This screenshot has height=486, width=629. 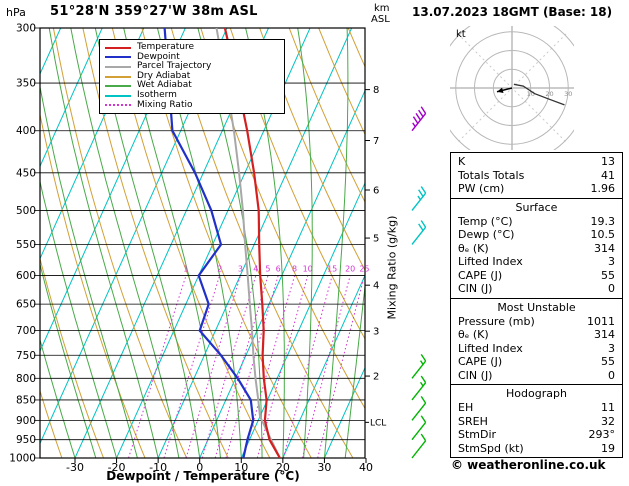 What do you see at coordinates (174, 66) in the screenshot?
I see `legend-label: Parcel Trajectory` at bounding box center [174, 66].